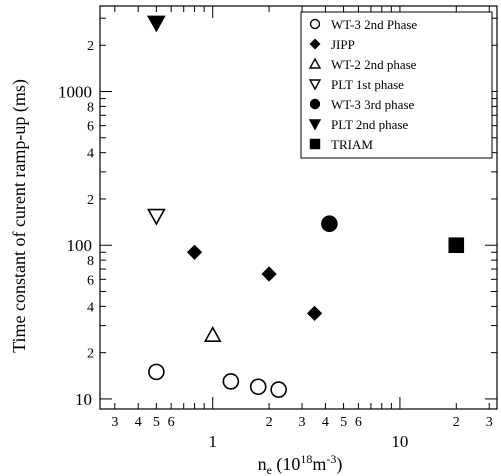 This screenshot has height=476, width=501. Describe the element at coordinates (80, 245) in the screenshot. I see `y-tick-label: 100` at that location.